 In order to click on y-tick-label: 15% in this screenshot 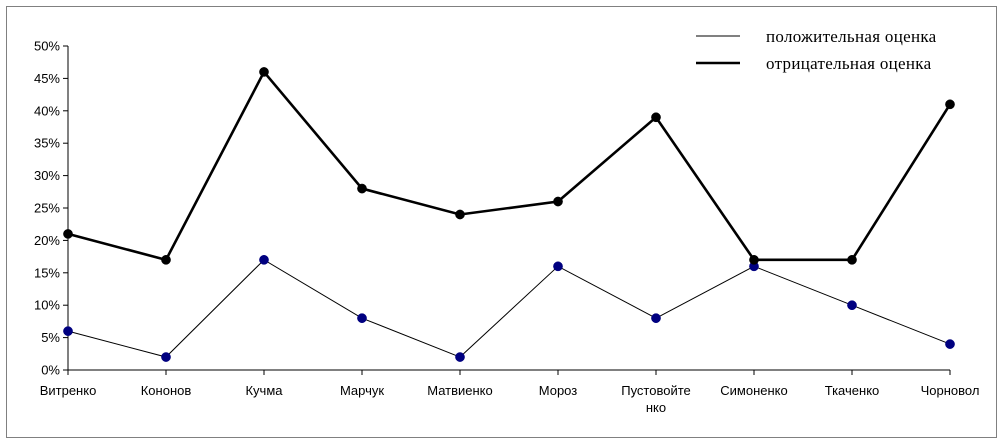, I will do `click(47, 272)`.